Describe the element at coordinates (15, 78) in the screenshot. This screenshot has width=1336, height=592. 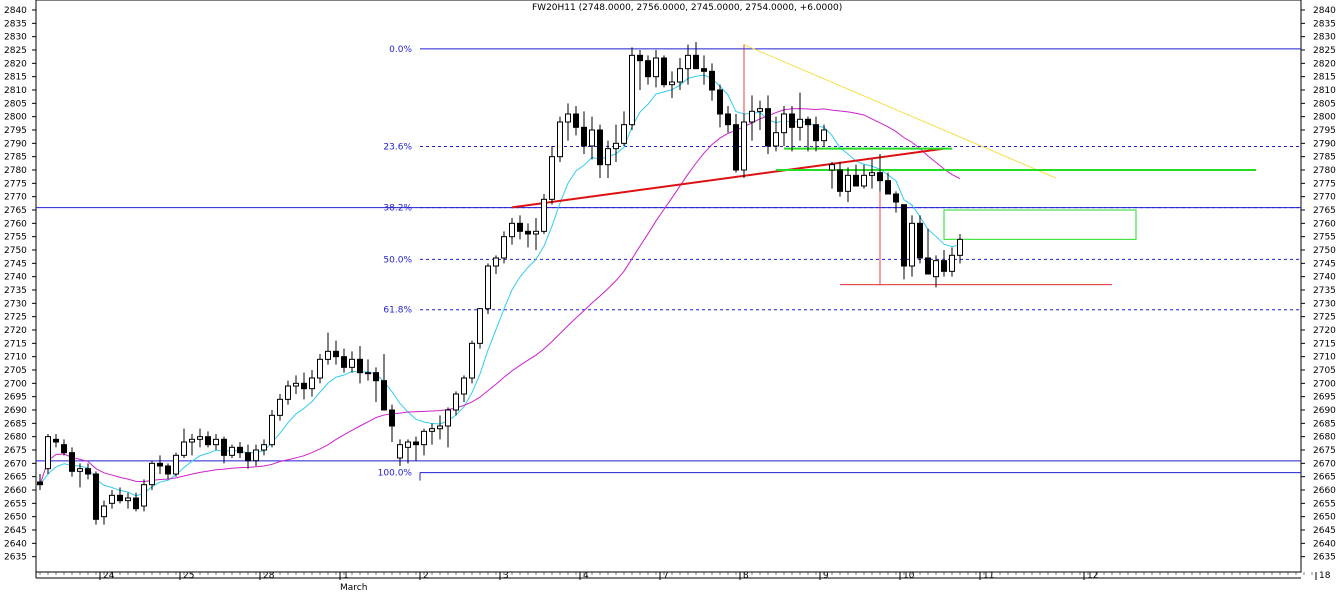
I see `y-tick-label-left: 2815` at that location.